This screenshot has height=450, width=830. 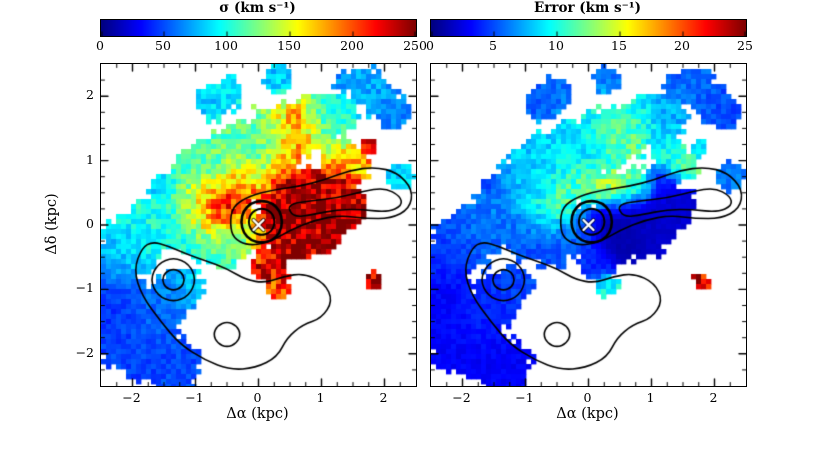 What do you see at coordinates (84, 352) in the screenshot?
I see `y-tick-label: −2` at bounding box center [84, 352].